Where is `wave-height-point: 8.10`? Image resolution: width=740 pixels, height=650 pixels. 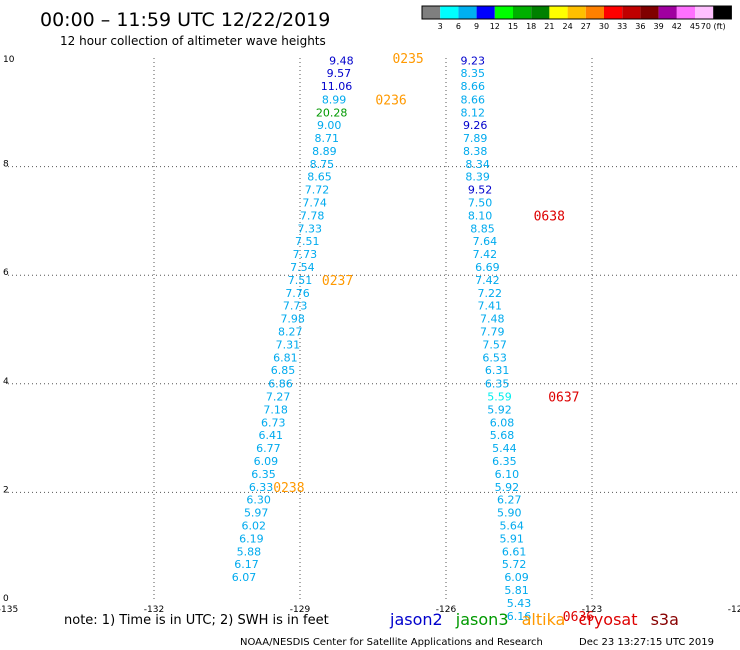
wave-height-point: 8.10 is located at coordinates (480, 215).